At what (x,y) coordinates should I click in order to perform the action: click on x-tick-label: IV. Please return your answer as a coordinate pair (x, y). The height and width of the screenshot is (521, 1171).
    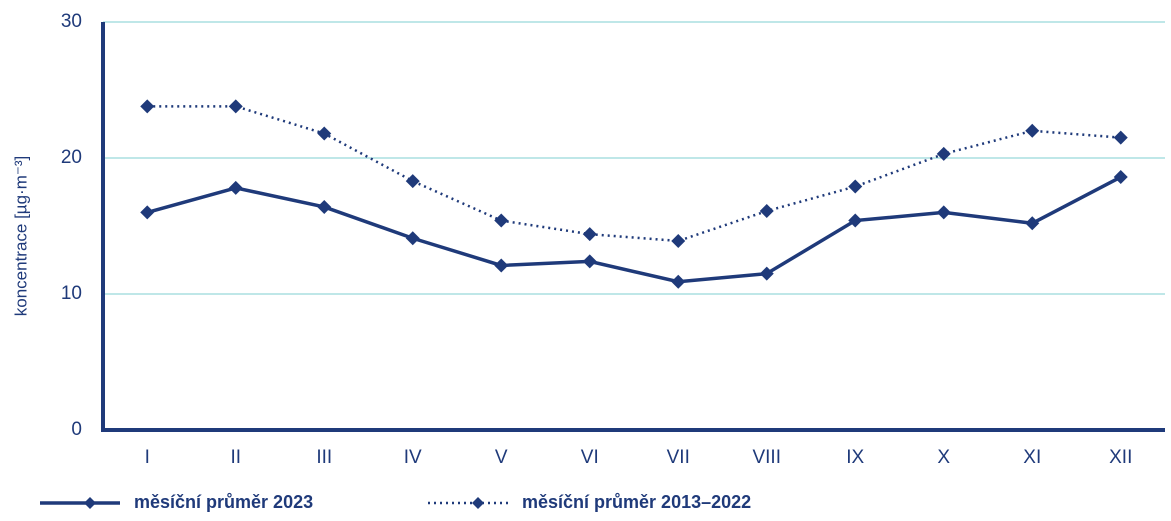
    Looking at the image, I should click on (413, 457).